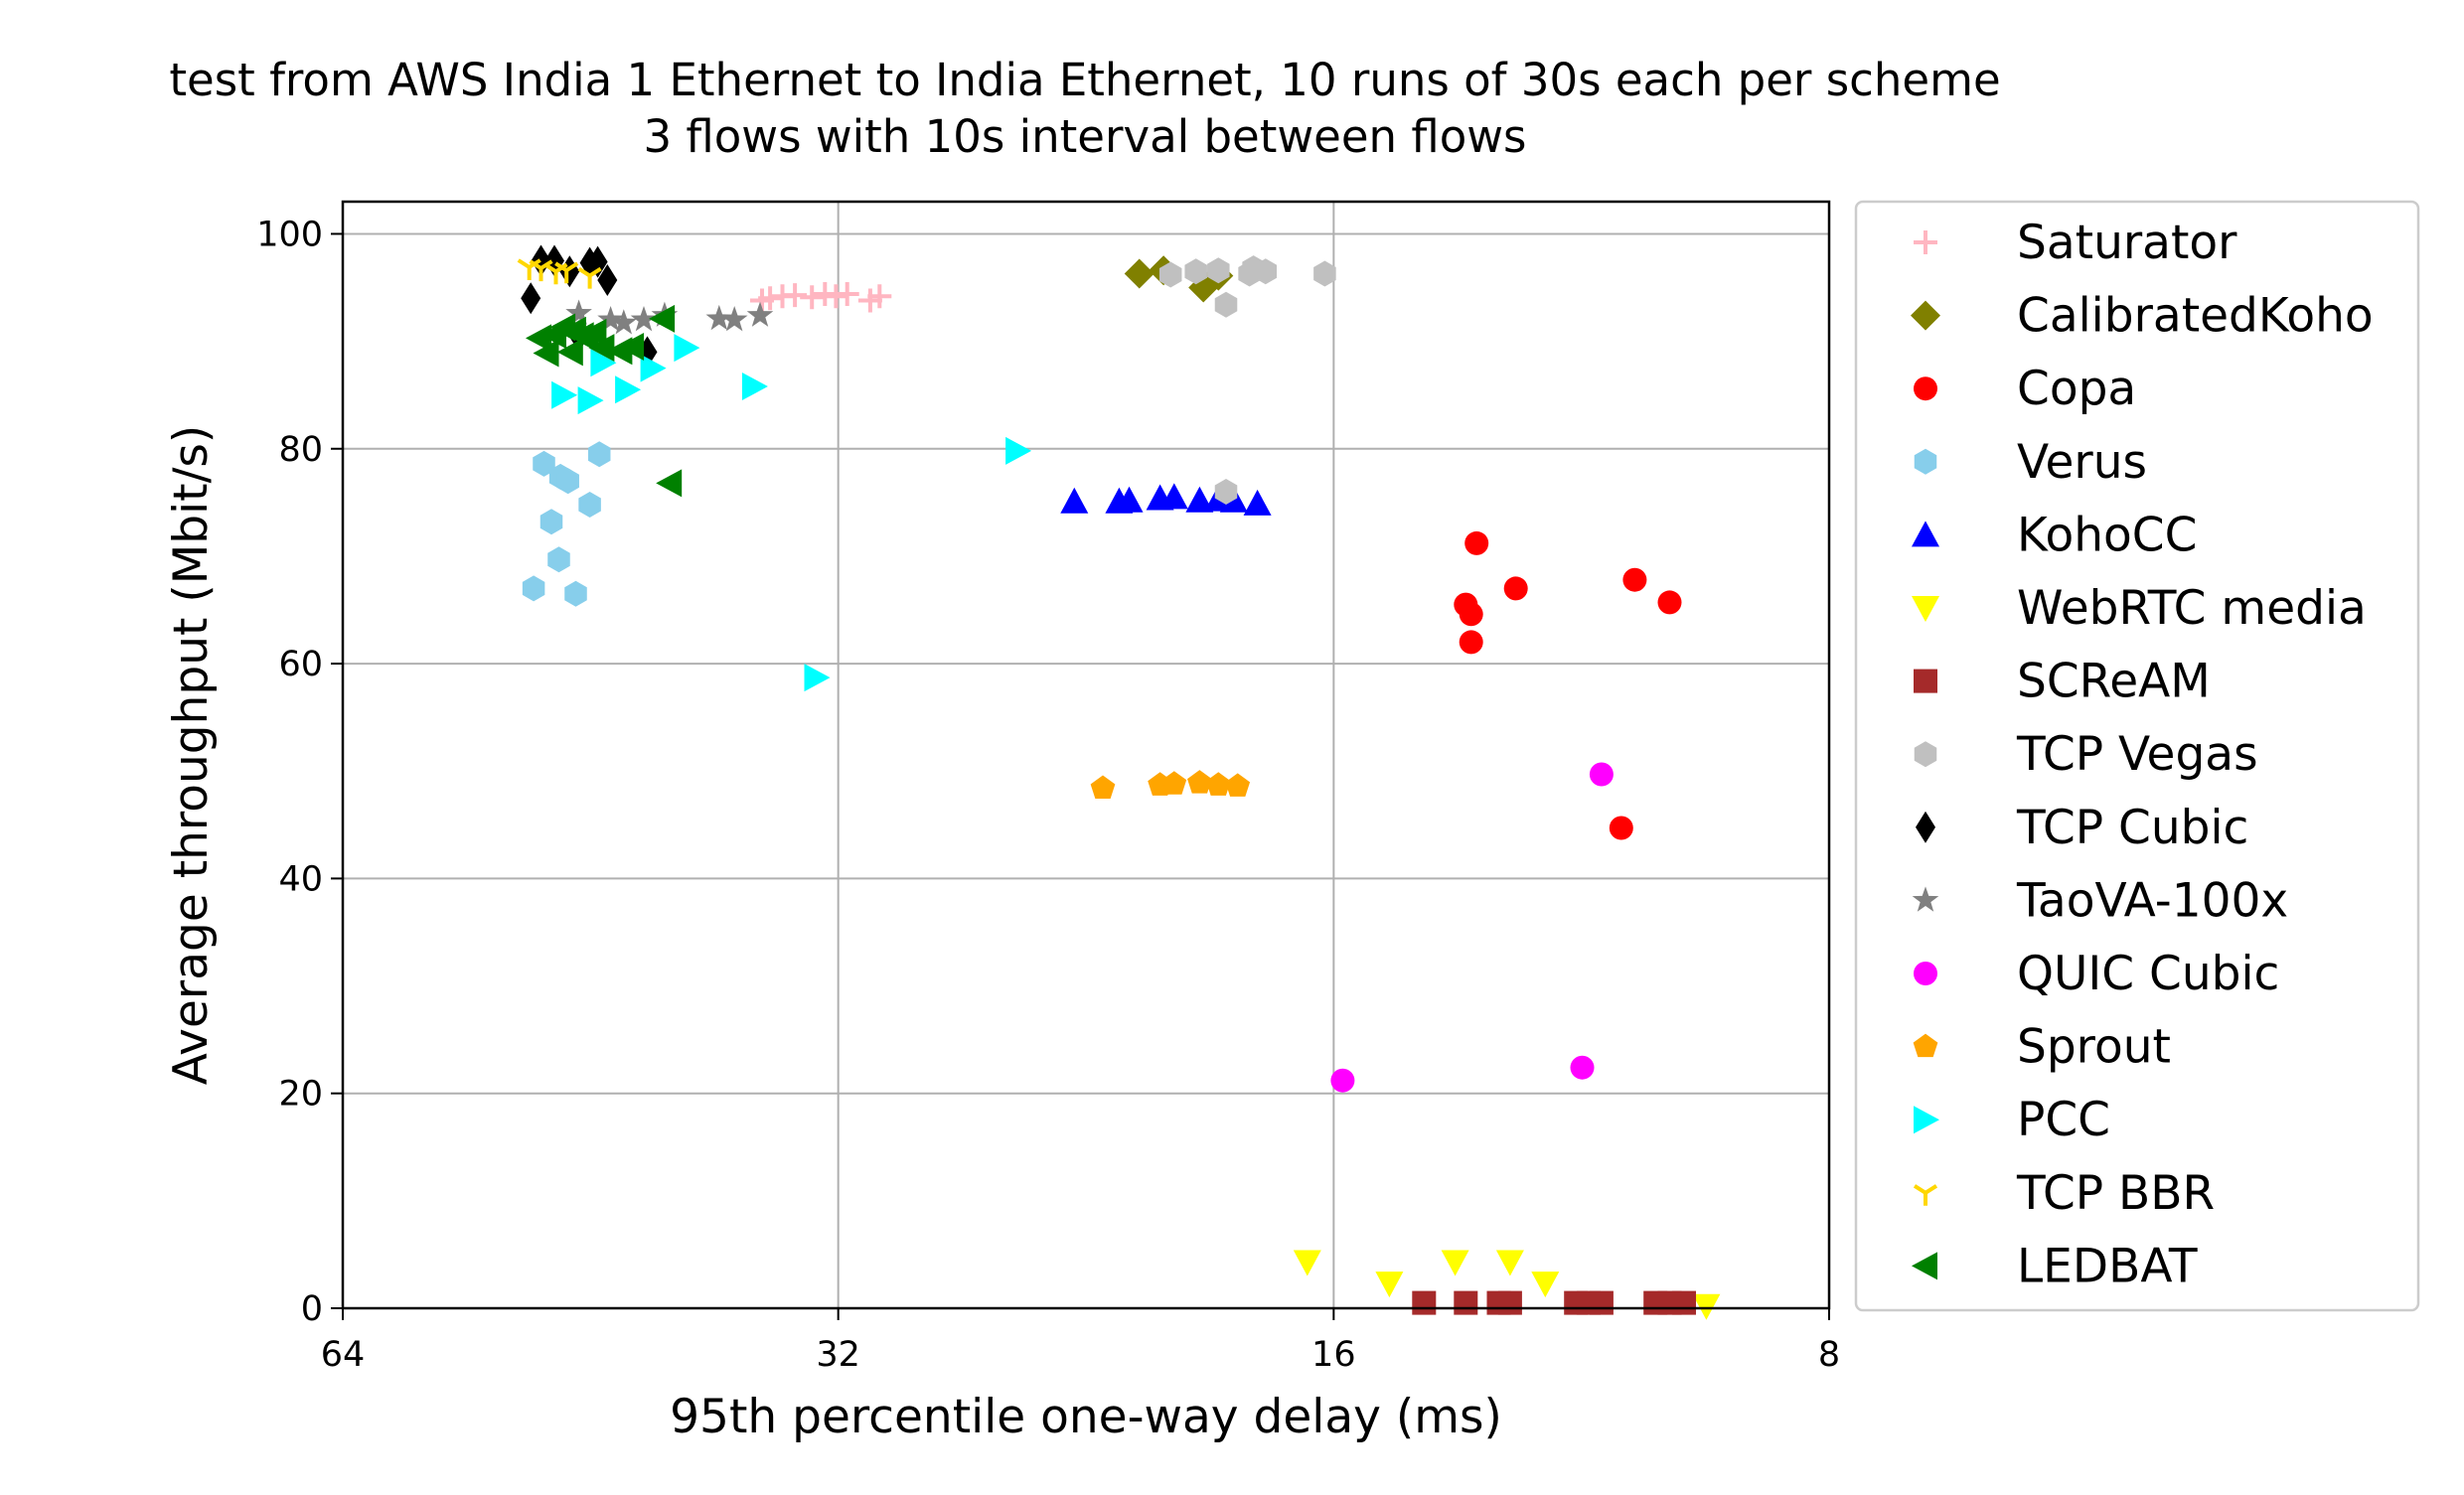 The width and height of the screenshot is (2464, 1495). I want to click on legend-item: TCP BBR, so click(2064, 1193).